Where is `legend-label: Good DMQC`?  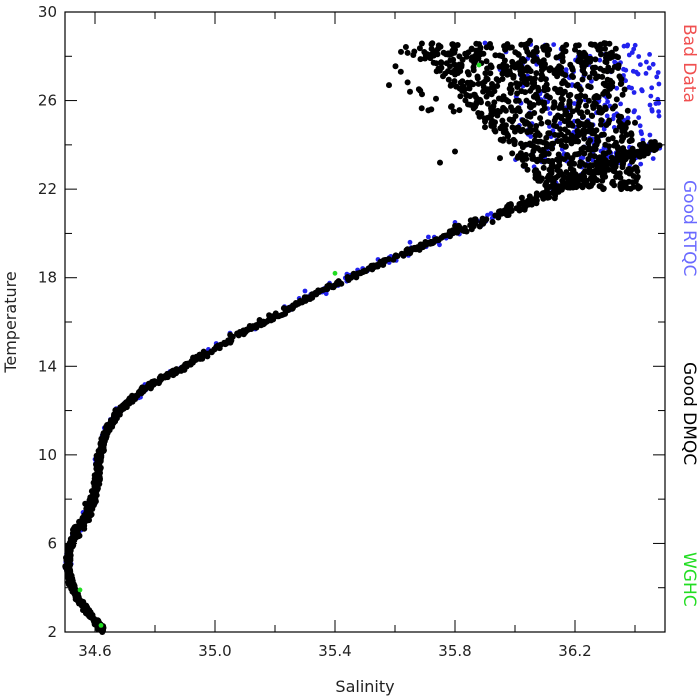 legend-label: Good DMQC is located at coordinates (689, 413).